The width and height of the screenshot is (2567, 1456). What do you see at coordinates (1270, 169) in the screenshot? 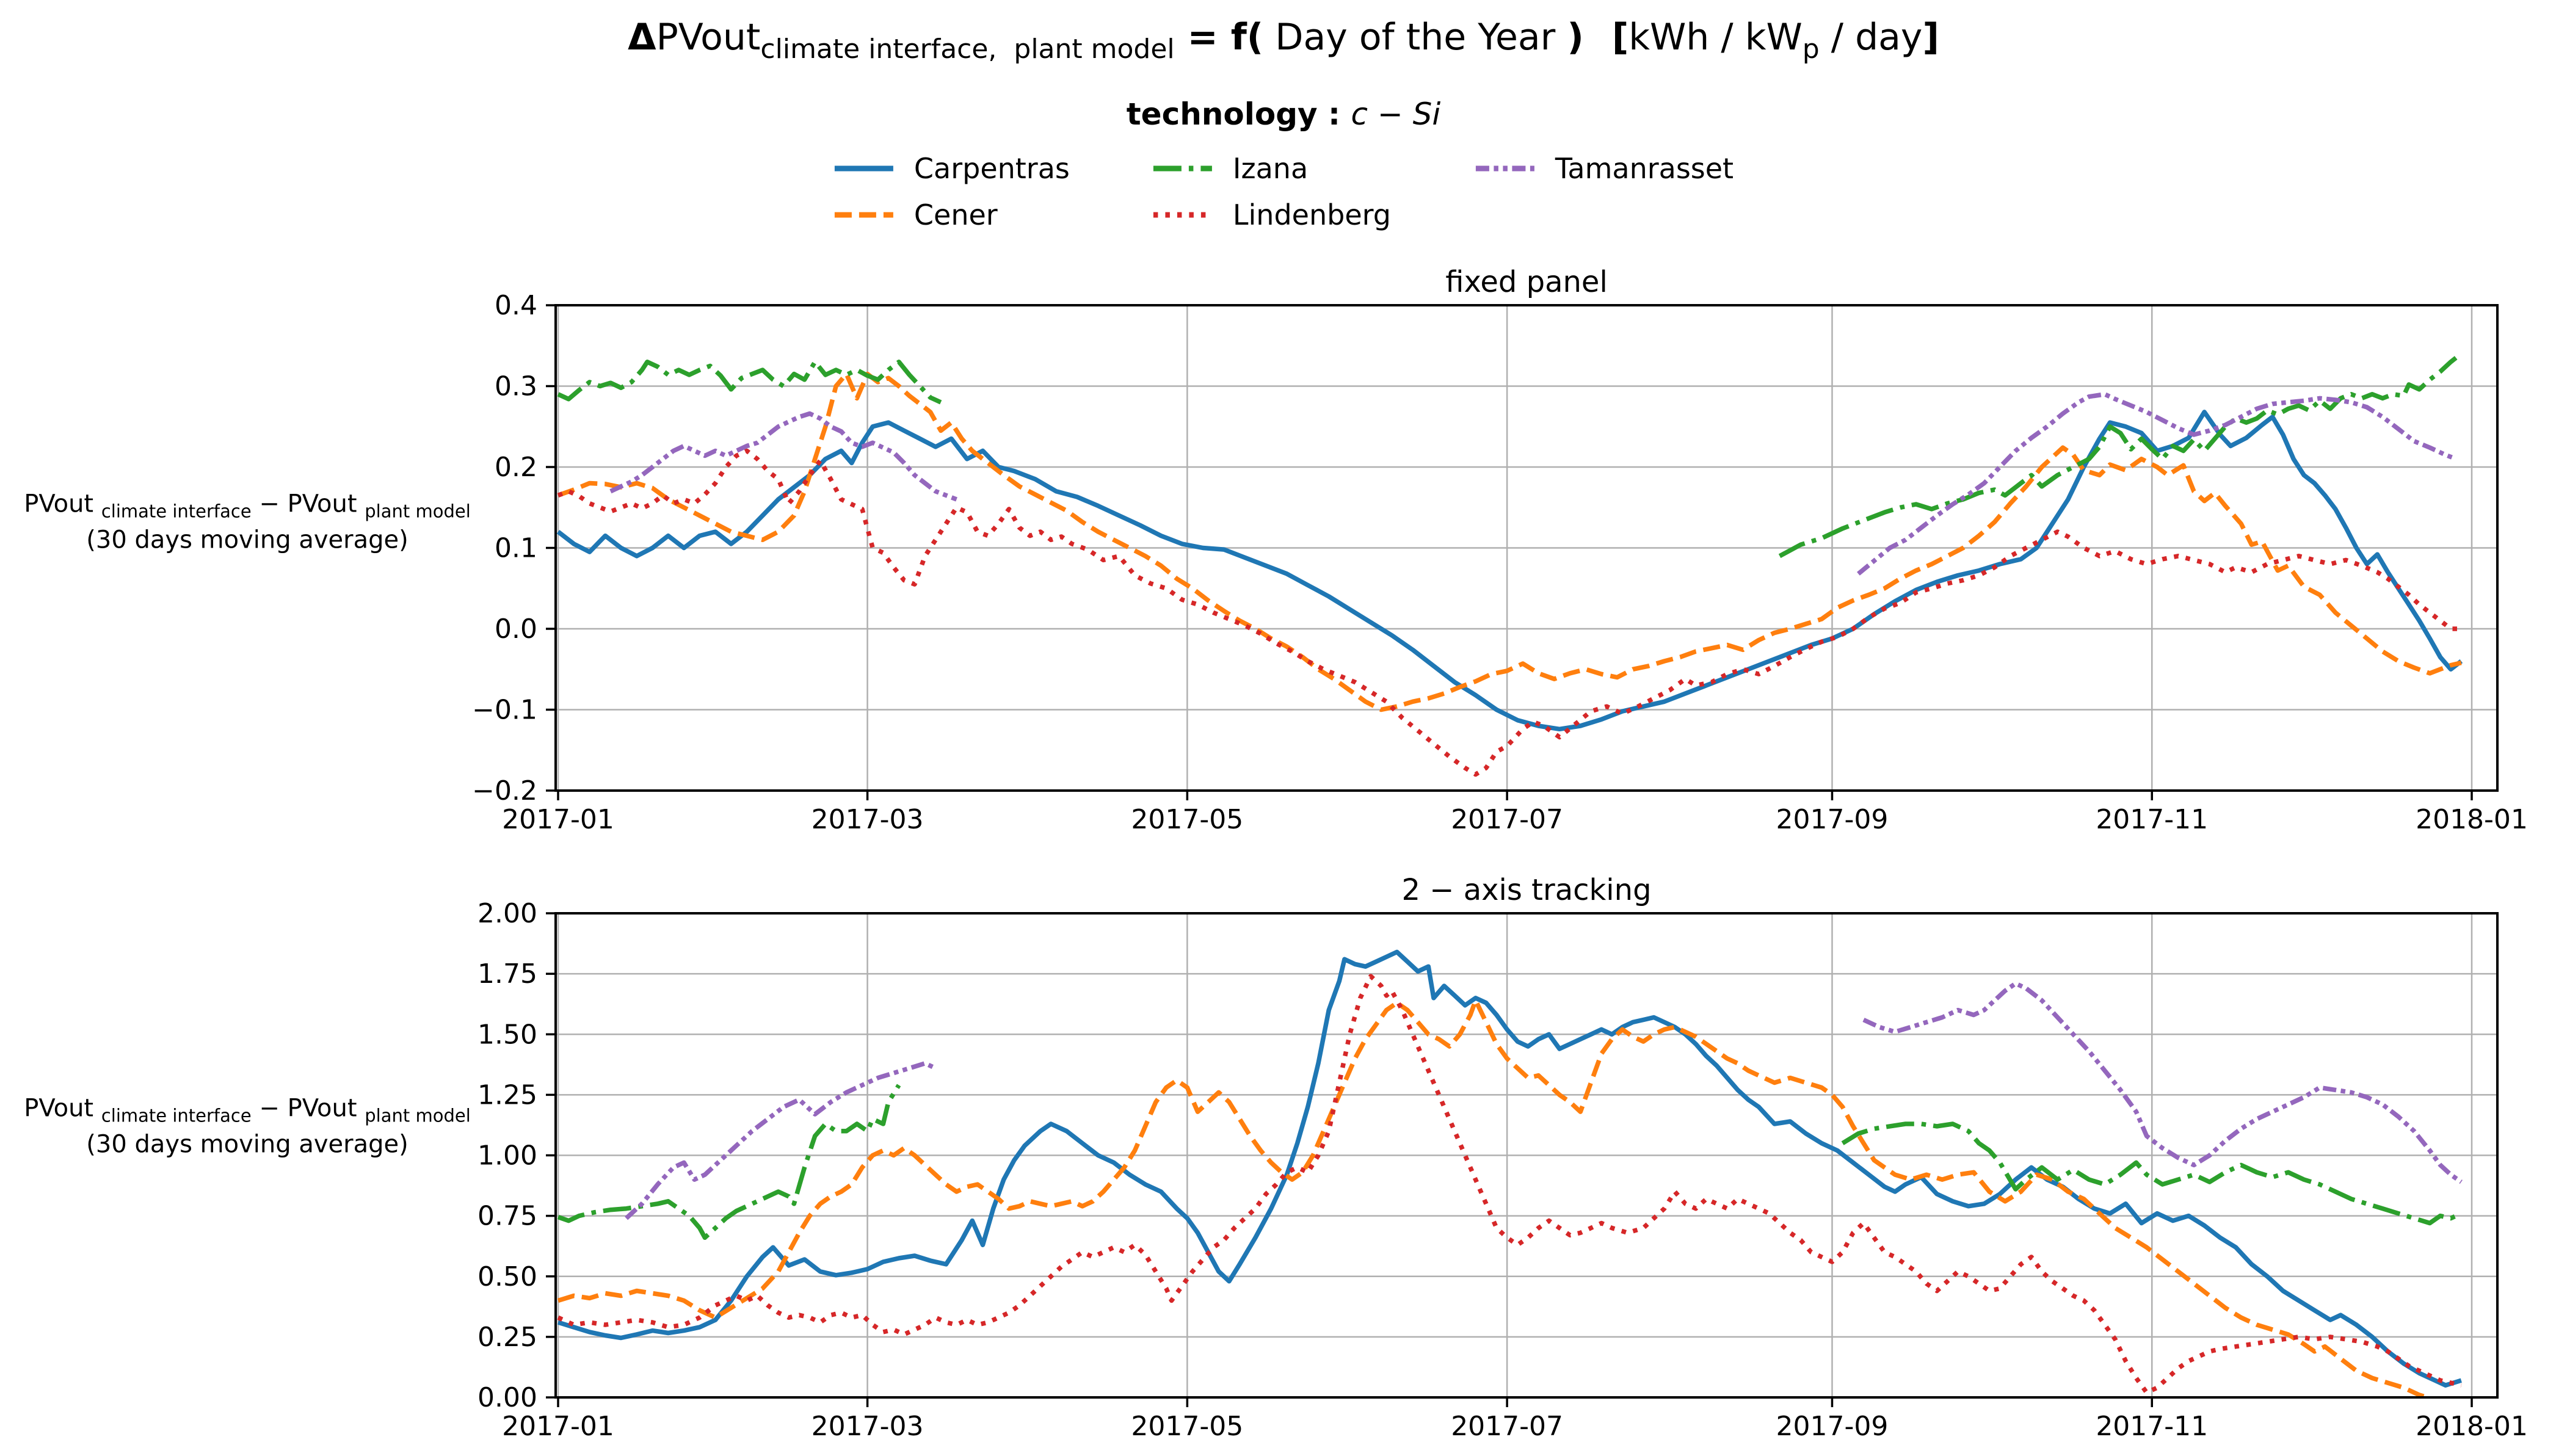
I see `legend-label-izana: Izana` at bounding box center [1270, 169].